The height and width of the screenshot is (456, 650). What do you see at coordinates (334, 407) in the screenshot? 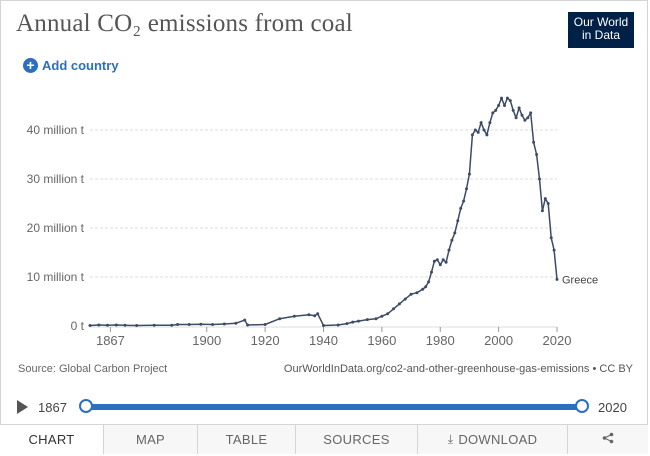
I see `timeline-track` at bounding box center [334, 407].